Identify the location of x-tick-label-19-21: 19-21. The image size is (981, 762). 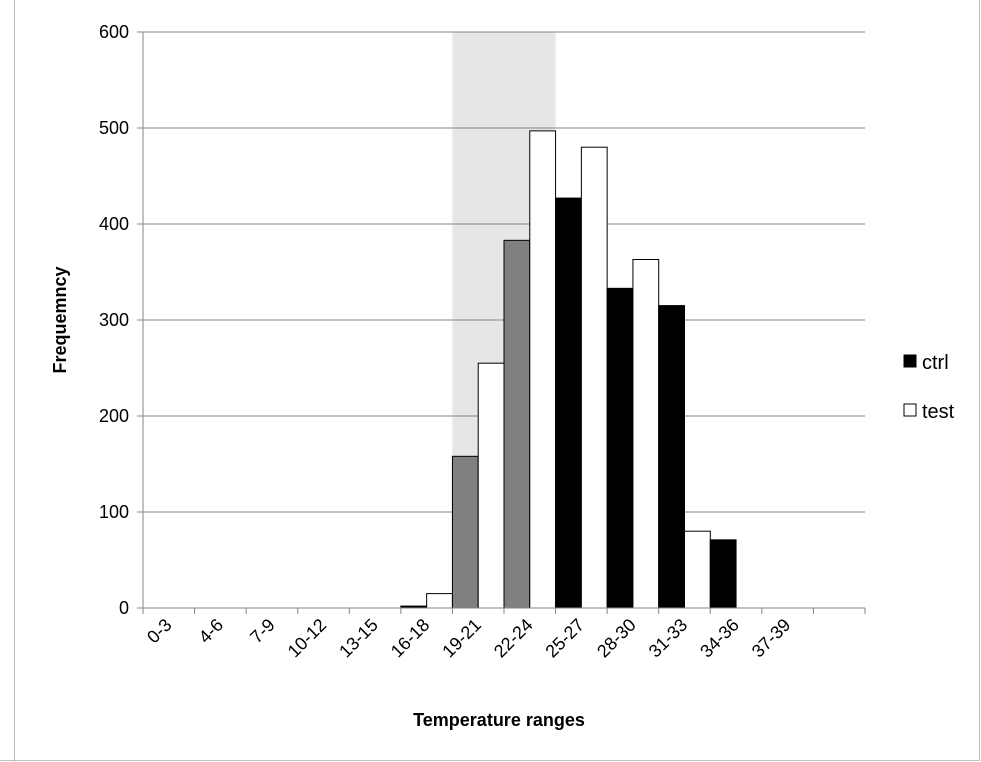
(461, 638).